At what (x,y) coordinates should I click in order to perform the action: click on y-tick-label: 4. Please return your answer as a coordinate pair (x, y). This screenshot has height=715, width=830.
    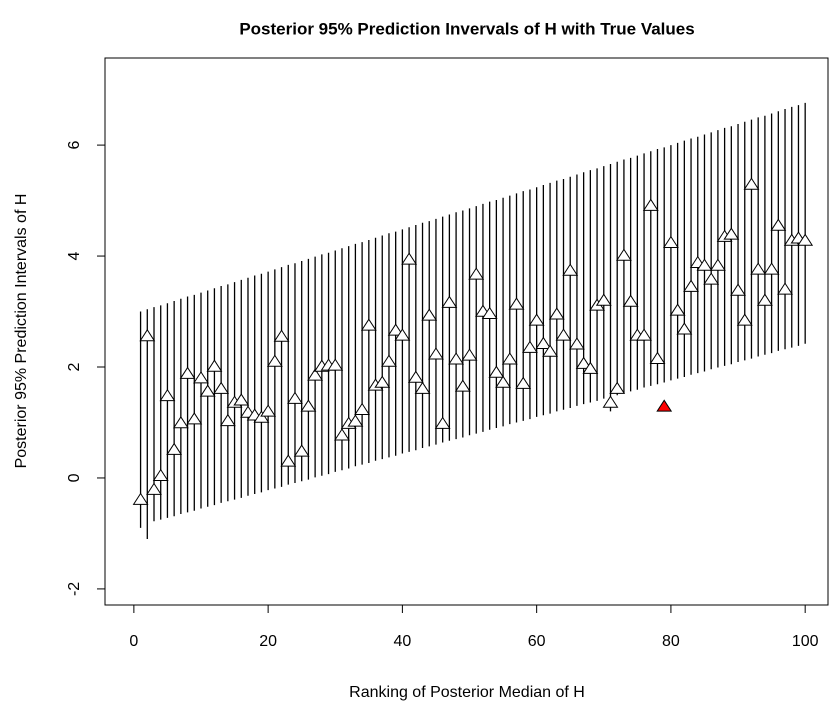
    Looking at the image, I should click on (74, 256).